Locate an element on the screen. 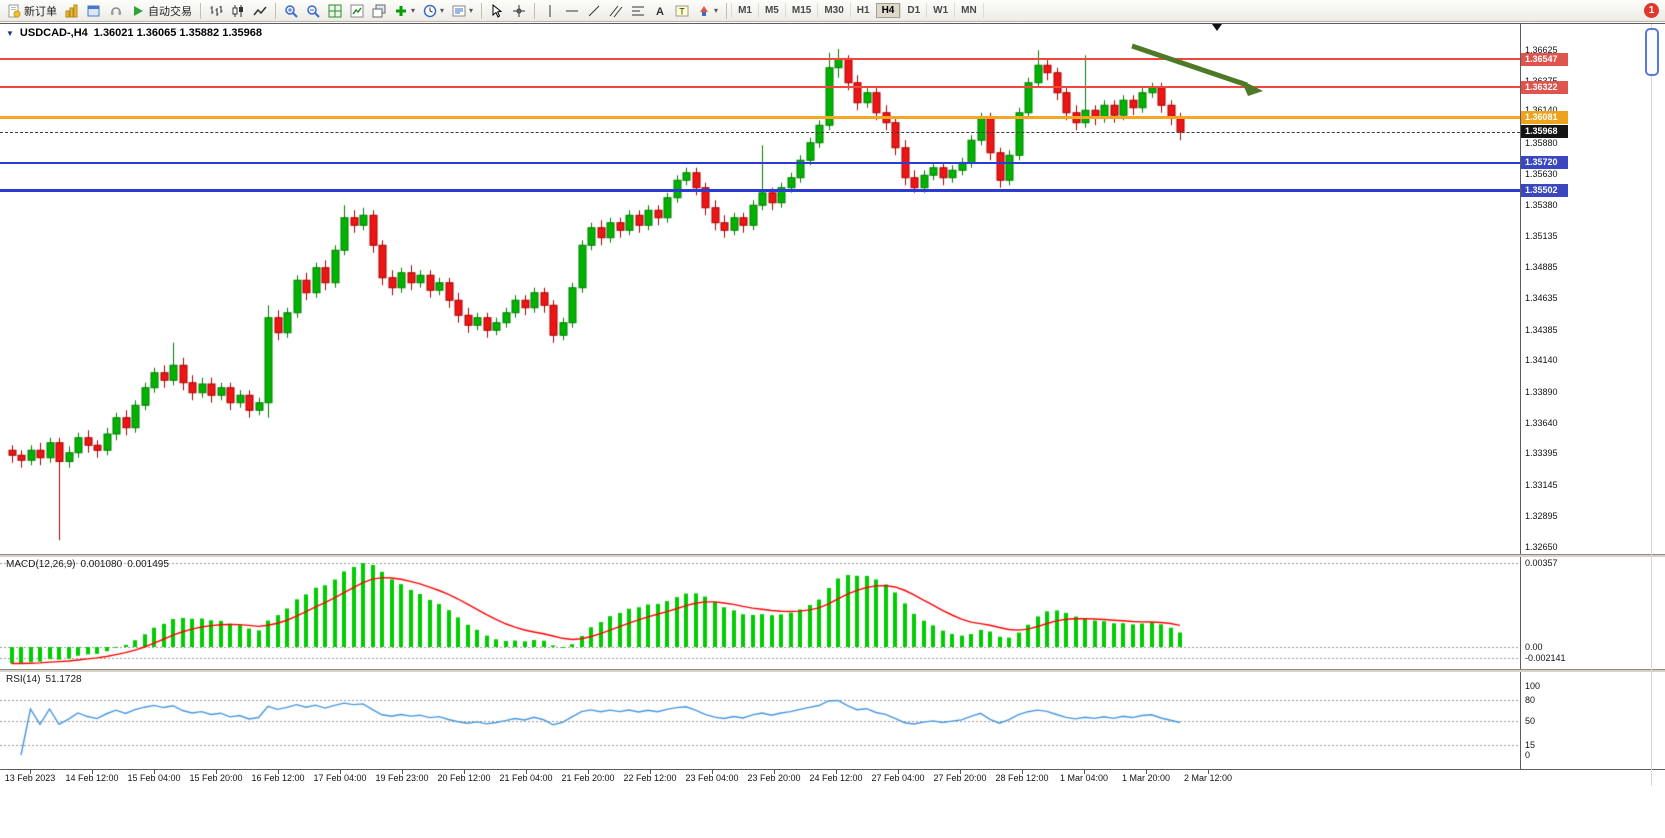 This screenshot has height=838, width=1665. timeframe-w1: W1 is located at coordinates (940, 10).